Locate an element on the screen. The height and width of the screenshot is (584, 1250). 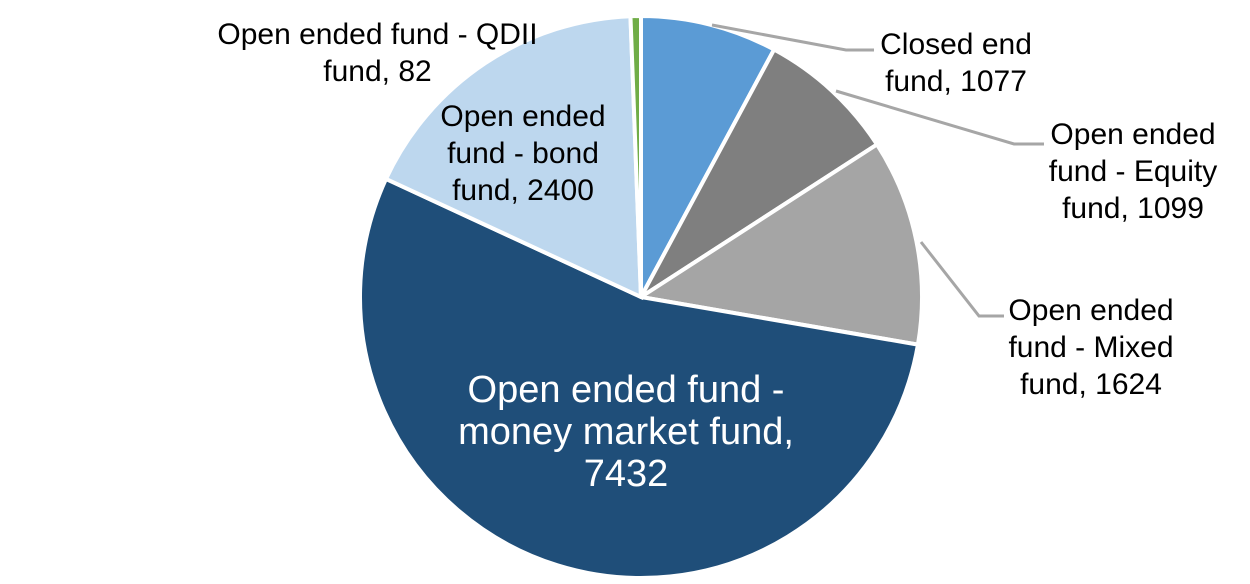
leader-line-mixed-fund is located at coordinates (961, 279).